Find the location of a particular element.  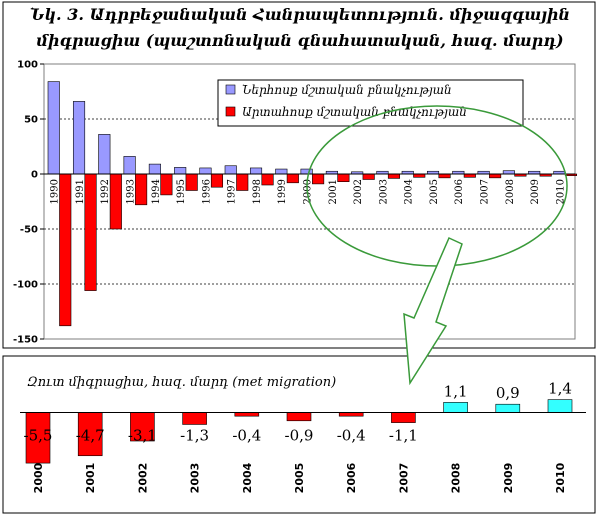

bar-inflow-1999 is located at coordinates (281, 171).